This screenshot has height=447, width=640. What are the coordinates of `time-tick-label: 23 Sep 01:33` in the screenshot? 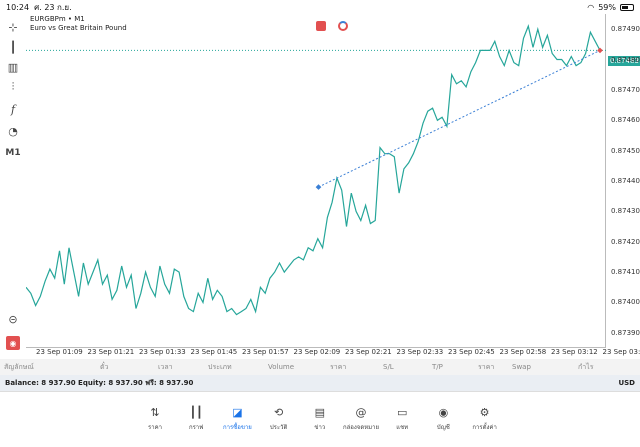 It's located at (162, 352).